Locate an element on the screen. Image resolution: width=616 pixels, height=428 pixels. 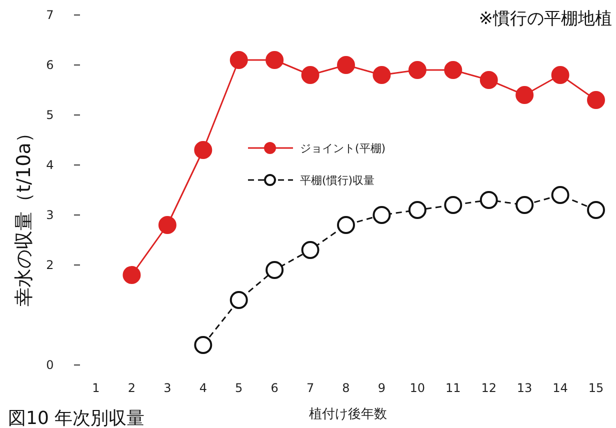
y-axis-title: 幸水の収量（t/10a） is located at coordinates (24, 215).